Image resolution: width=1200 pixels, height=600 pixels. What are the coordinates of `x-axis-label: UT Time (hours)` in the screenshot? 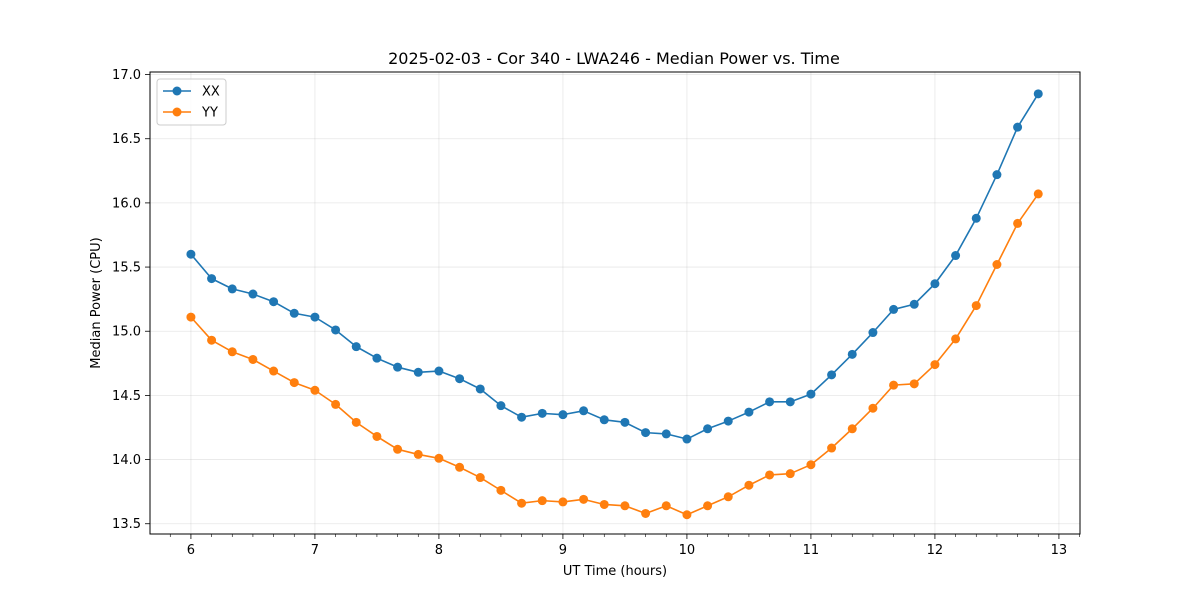 It's located at (615, 571).